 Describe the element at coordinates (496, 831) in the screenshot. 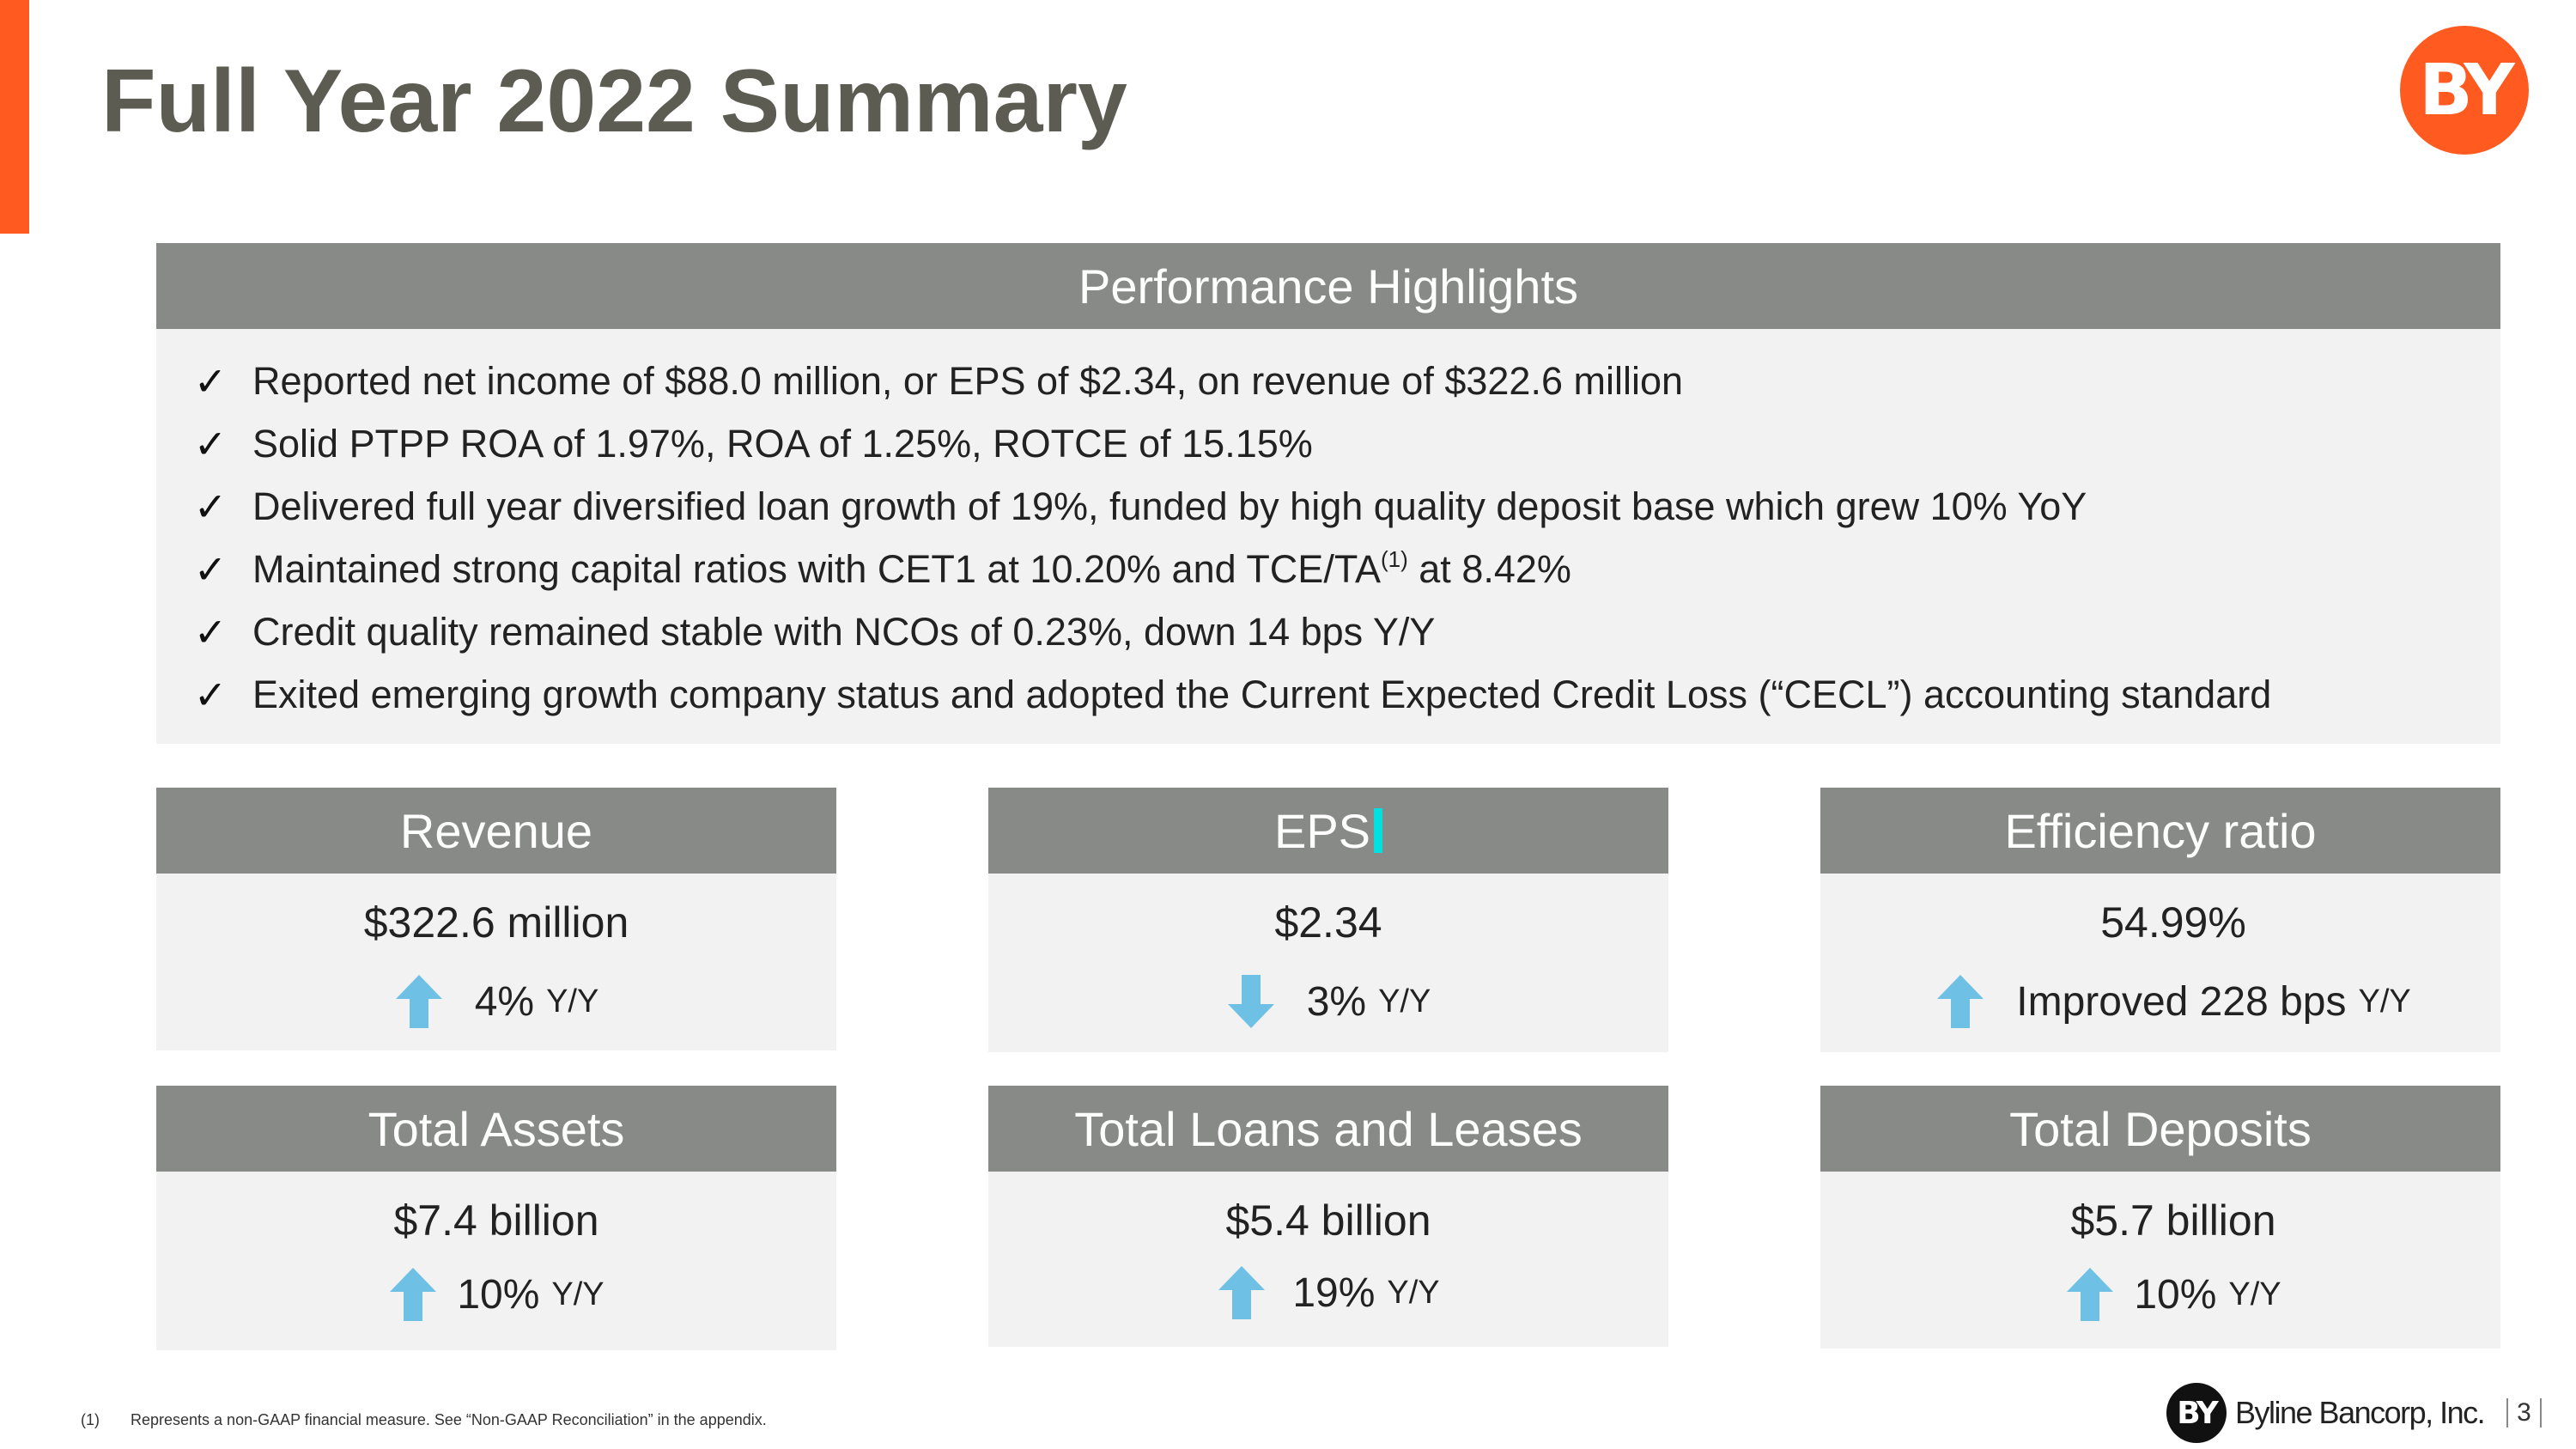

I see `card-title: Revenue` at that location.